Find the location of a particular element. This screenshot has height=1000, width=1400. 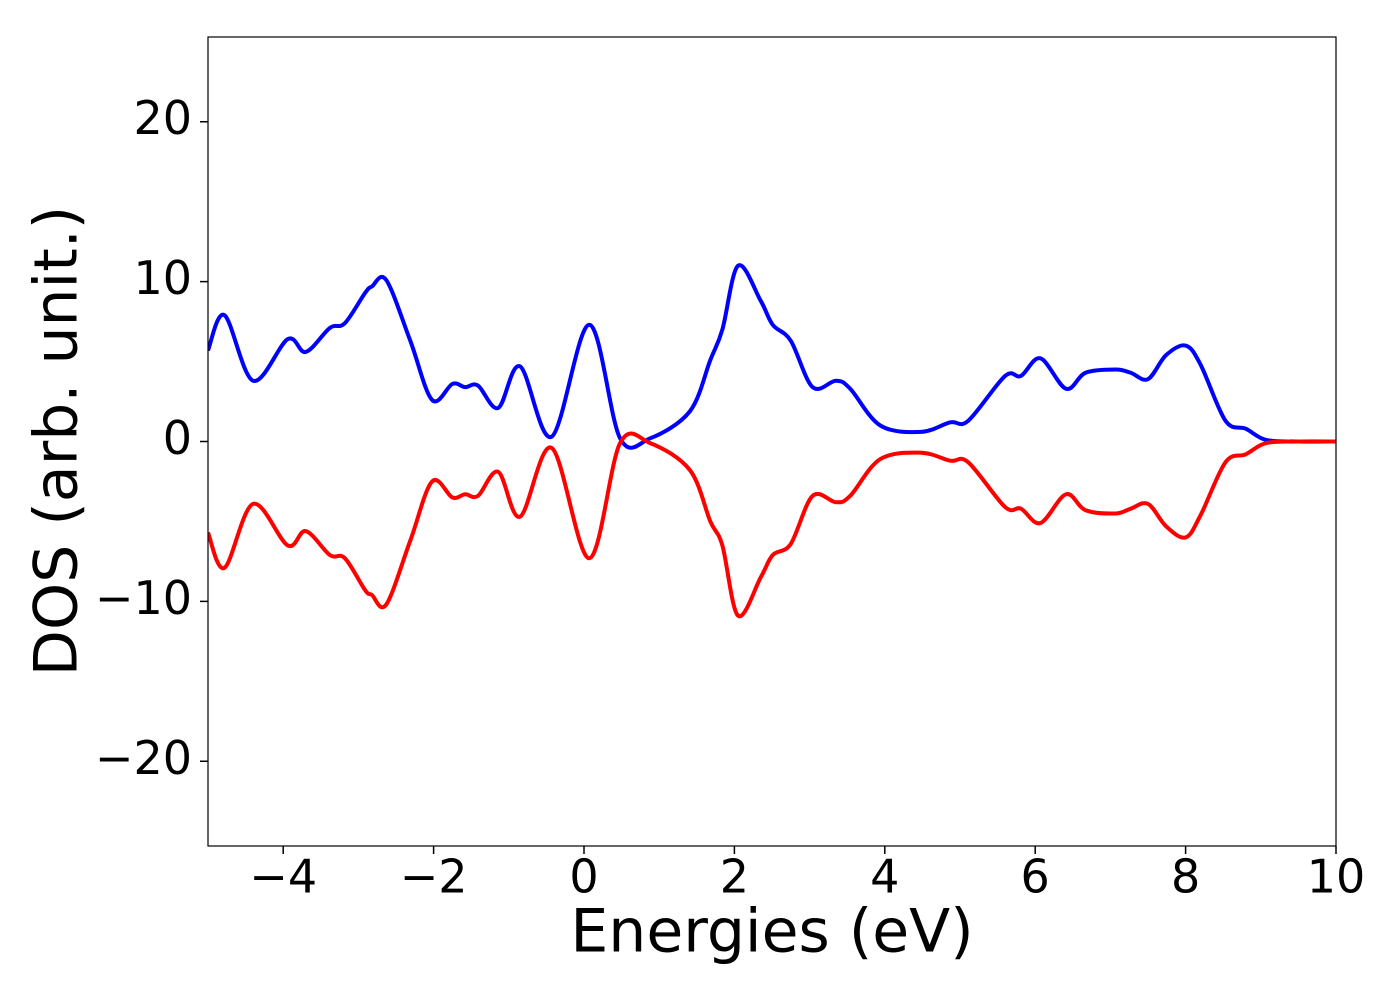

y-tick-label: 20 is located at coordinates (162, 118).